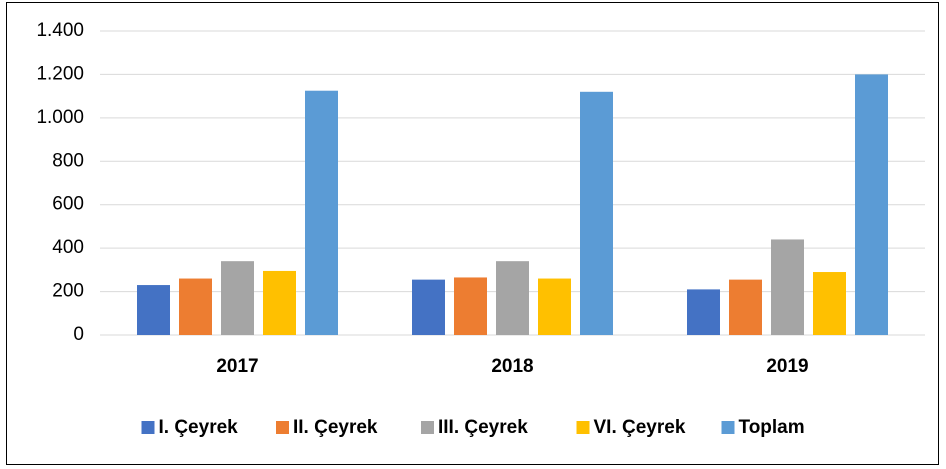  I want to click on y-tick-label: 1.400, so click(60, 30).